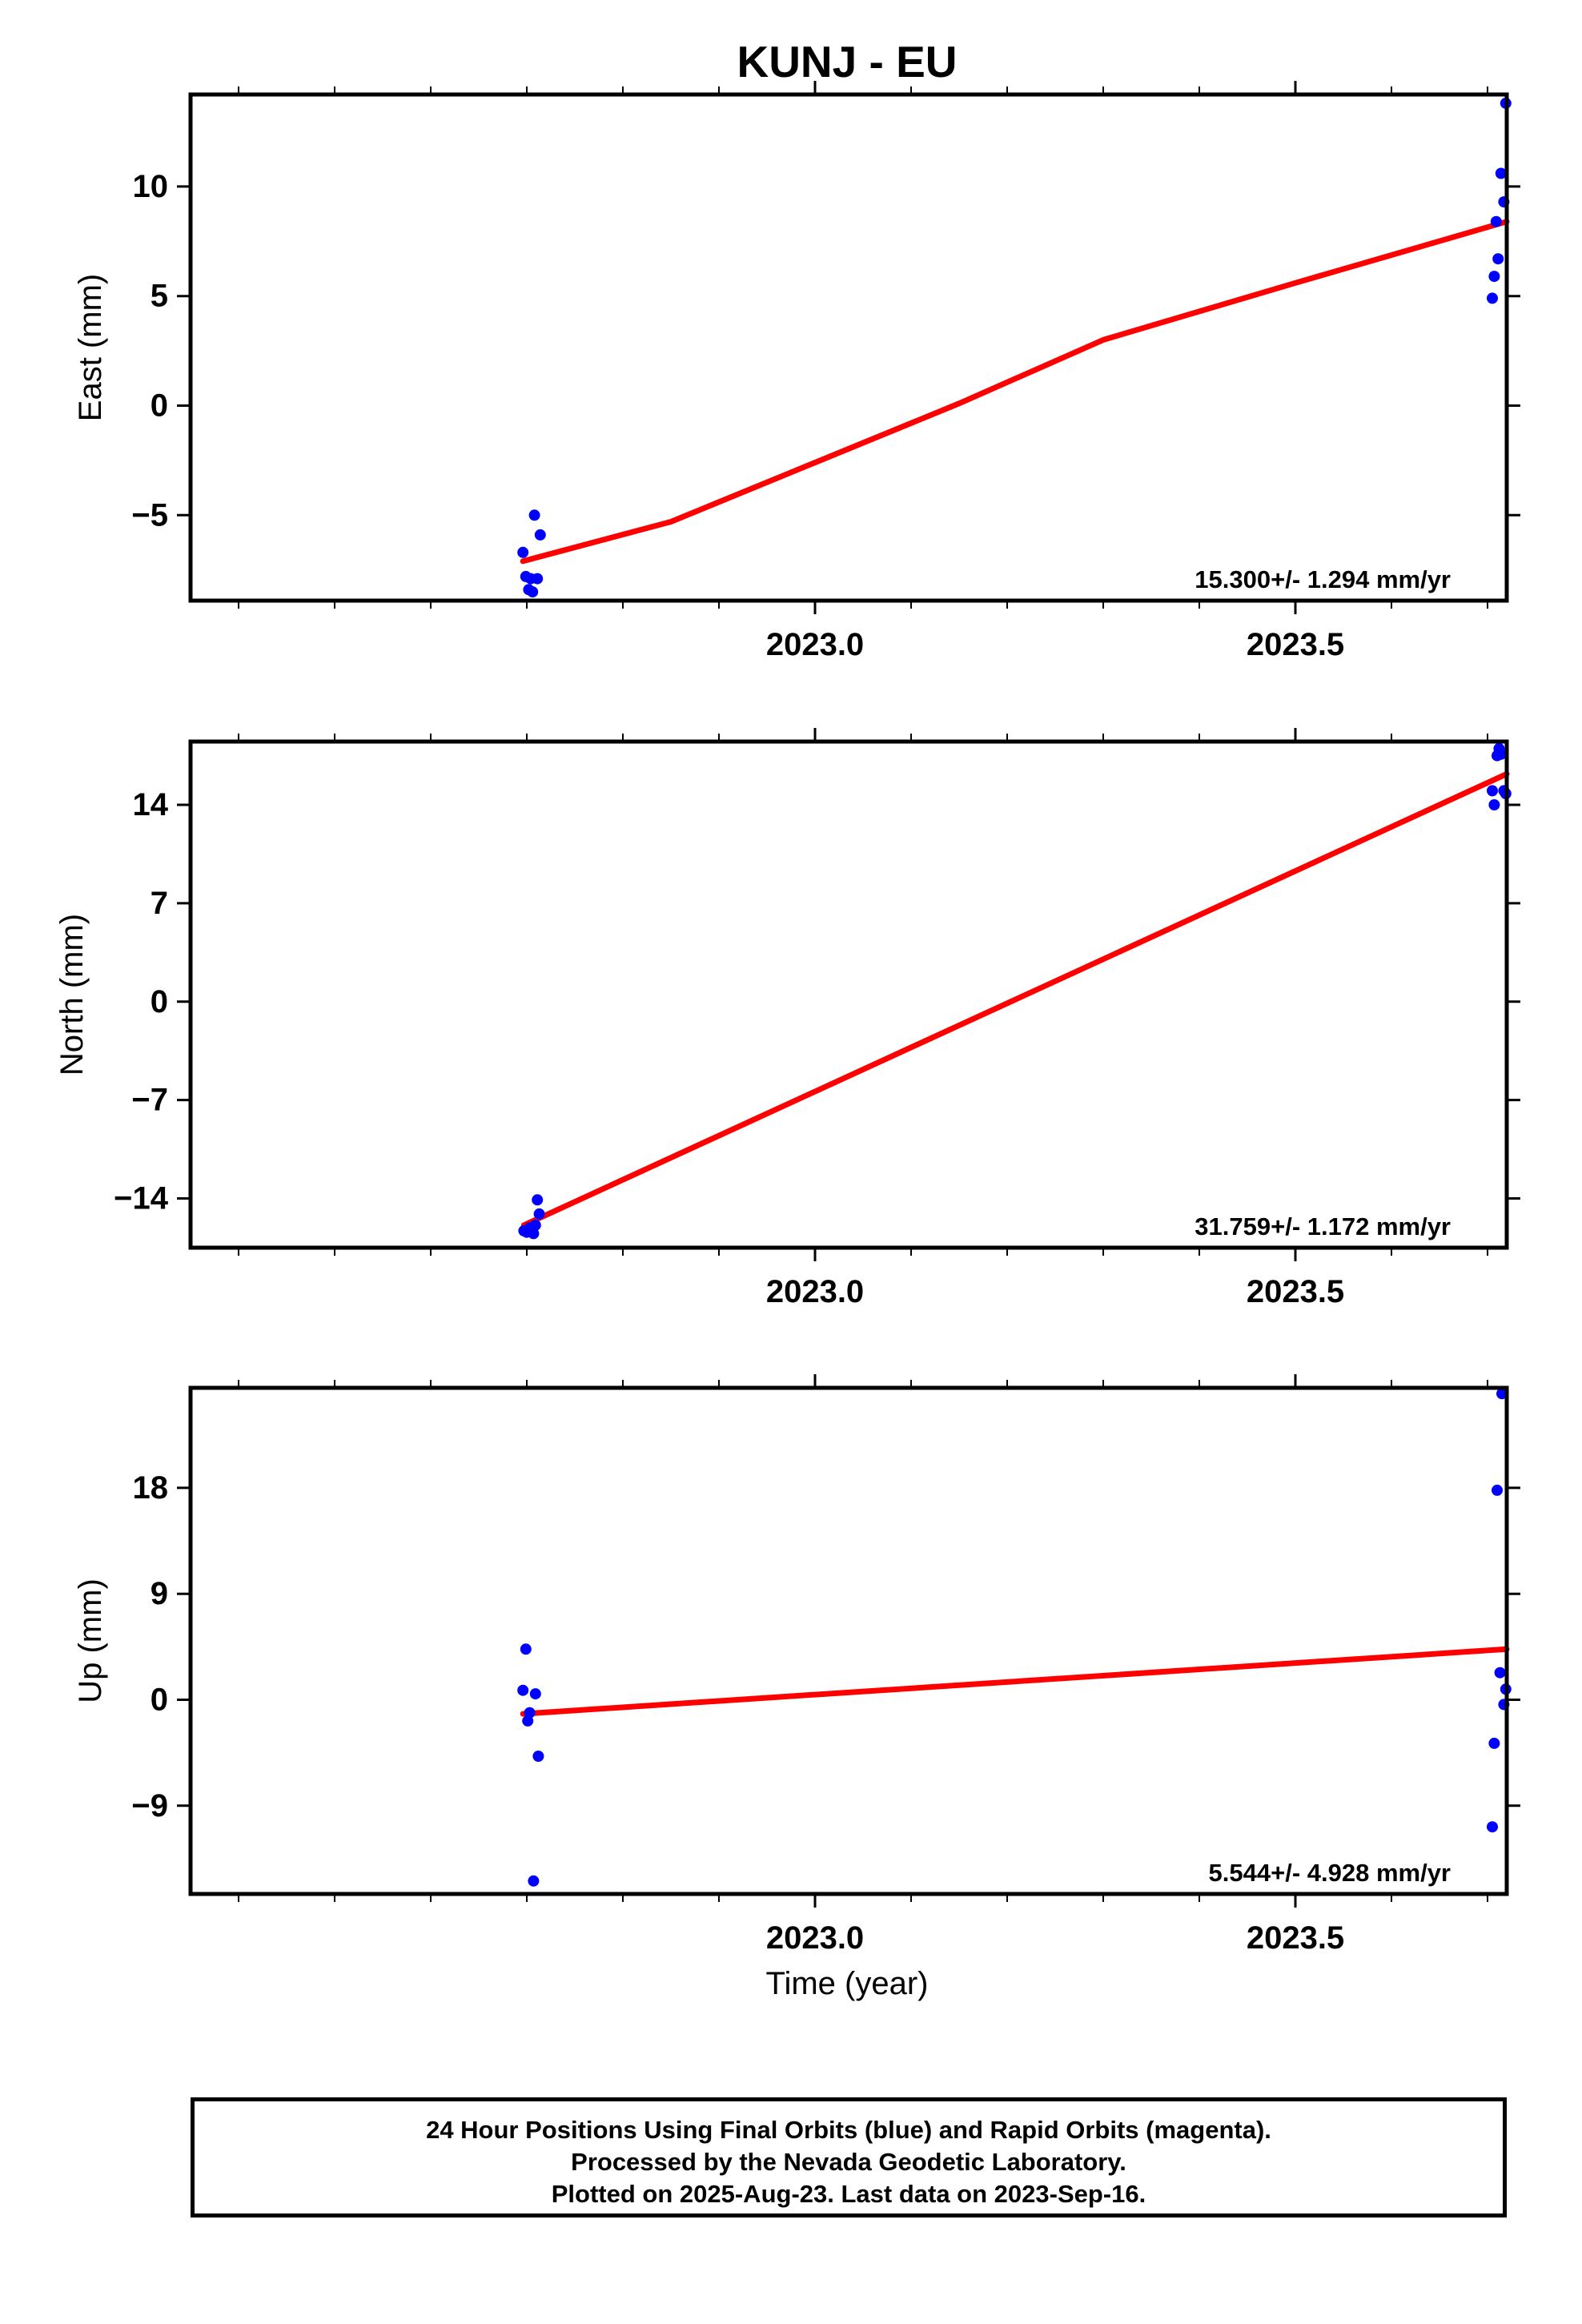 Image resolution: width=1582 pixels, height=2324 pixels. I want to click on east-rate-label: 15.300+/- 1.294 mm/yr, so click(1323, 579).